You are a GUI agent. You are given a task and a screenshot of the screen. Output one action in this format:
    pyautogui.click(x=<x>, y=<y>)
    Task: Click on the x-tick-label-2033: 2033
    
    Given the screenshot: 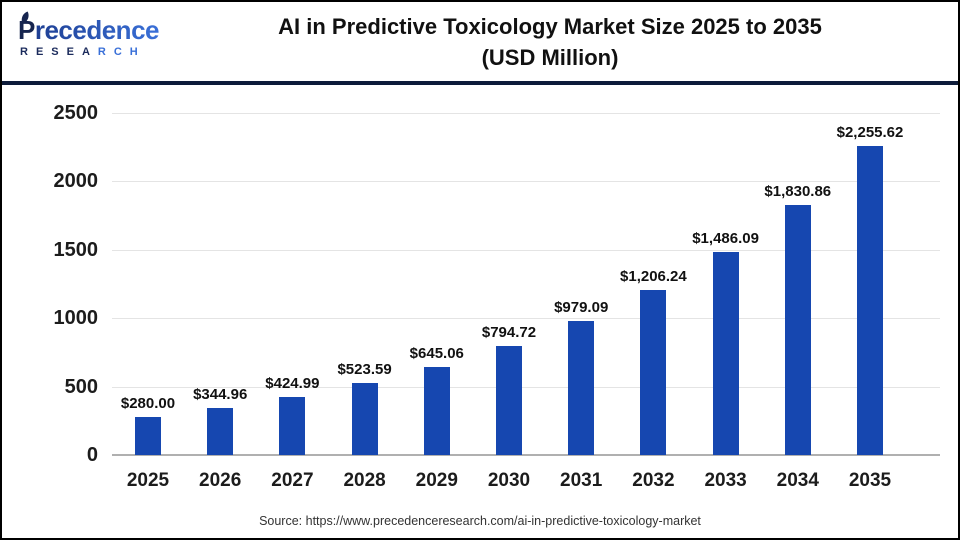 What is the action you would take?
    pyautogui.click(x=725, y=480)
    